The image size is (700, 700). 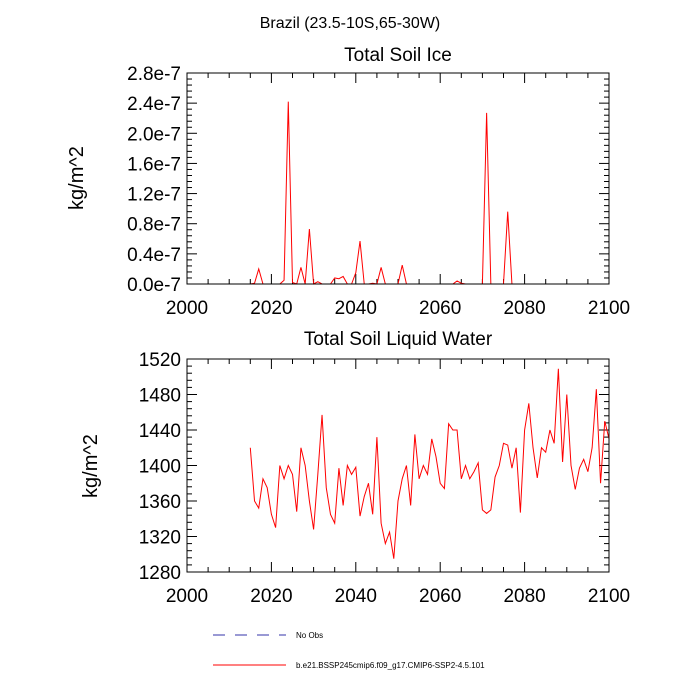 I want to click on y-tick-label: 2.4e-7, so click(x=154, y=104).